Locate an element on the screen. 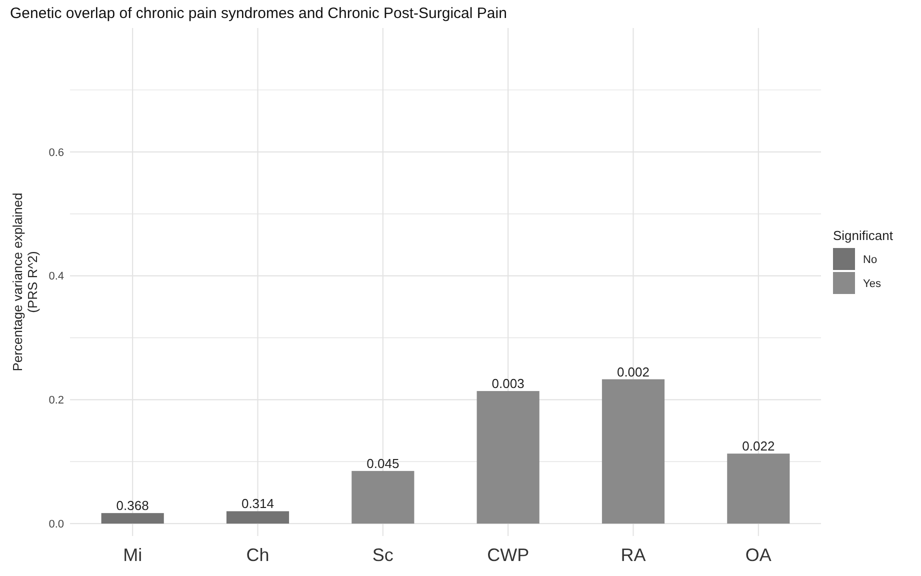 The width and height of the screenshot is (921, 576). annotation: 0.003 is located at coordinates (508, 384).